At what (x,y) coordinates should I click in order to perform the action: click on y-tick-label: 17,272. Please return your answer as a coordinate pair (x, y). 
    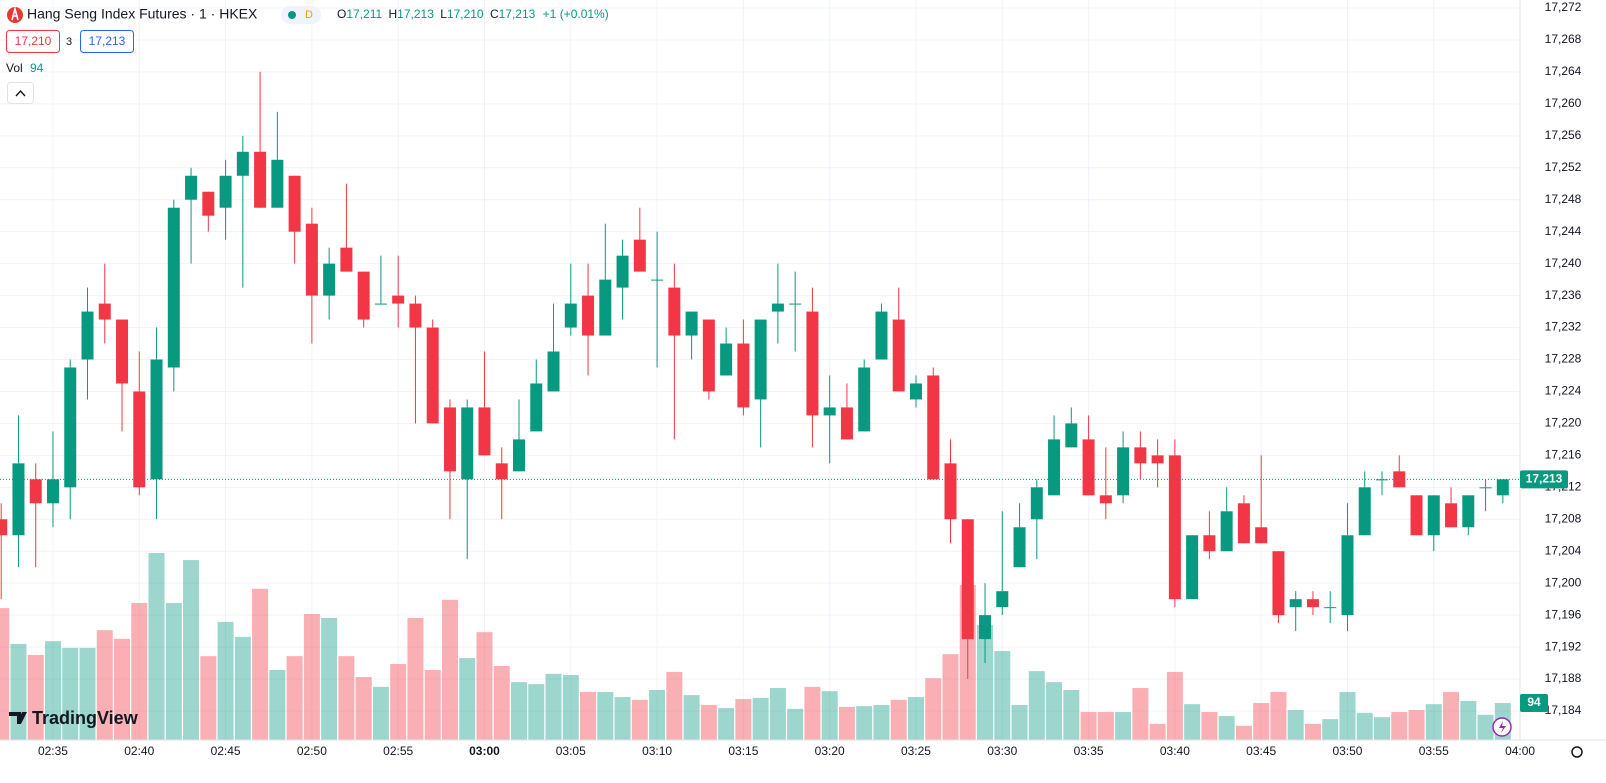
    Looking at the image, I should click on (1563, 7).